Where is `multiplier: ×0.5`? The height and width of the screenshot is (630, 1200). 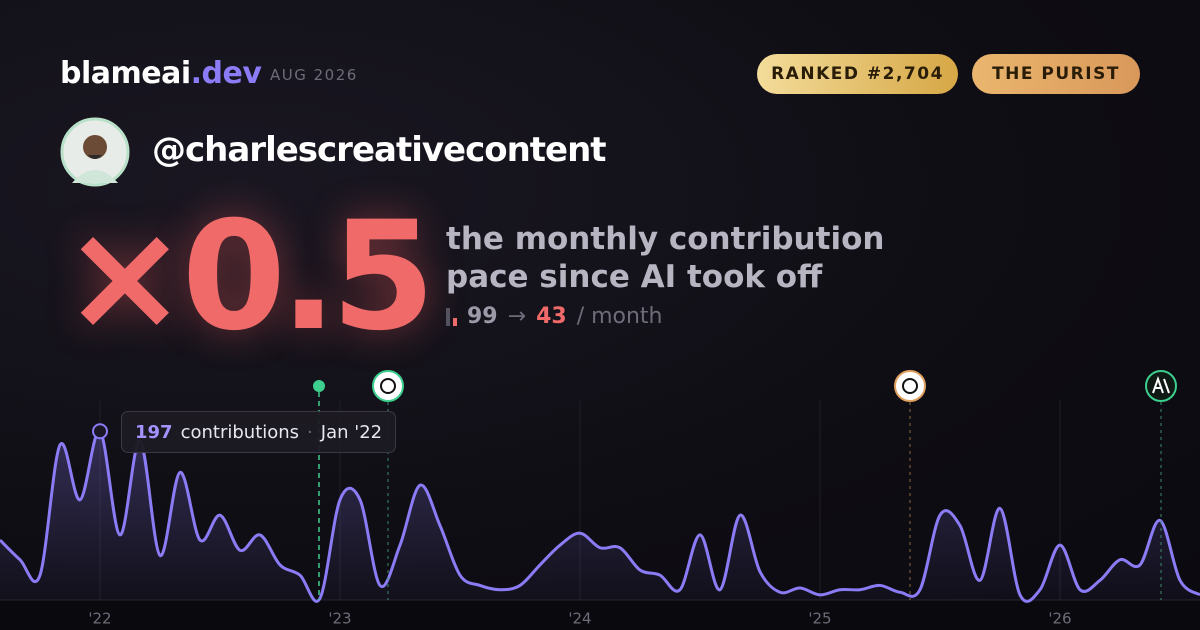
multiplier: ×0.5 is located at coordinates (248, 277).